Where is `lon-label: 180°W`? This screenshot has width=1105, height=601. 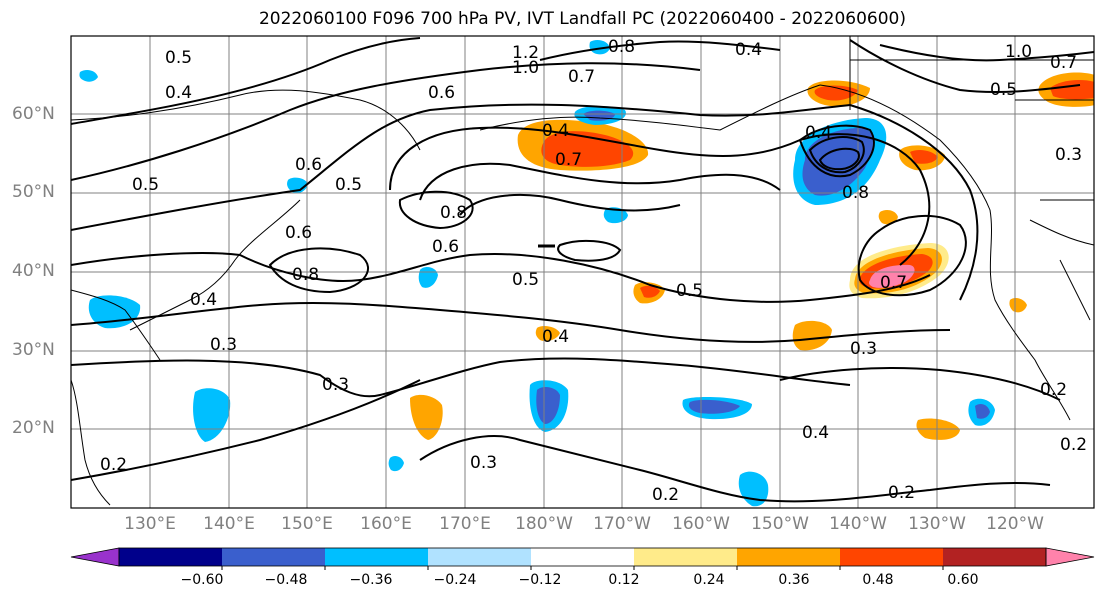
lon-label: 180°W is located at coordinates (544, 524).